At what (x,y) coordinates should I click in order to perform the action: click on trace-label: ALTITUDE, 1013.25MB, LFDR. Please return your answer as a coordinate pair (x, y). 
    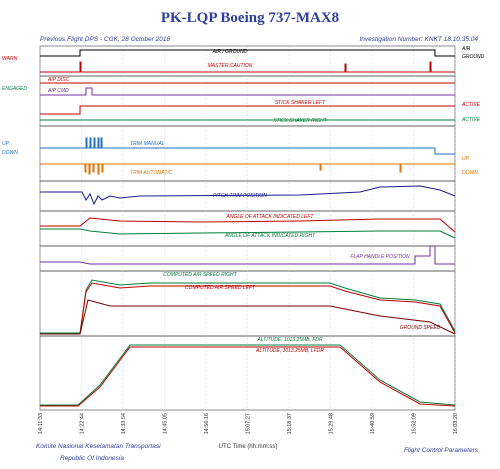
    Looking at the image, I should click on (289, 351).